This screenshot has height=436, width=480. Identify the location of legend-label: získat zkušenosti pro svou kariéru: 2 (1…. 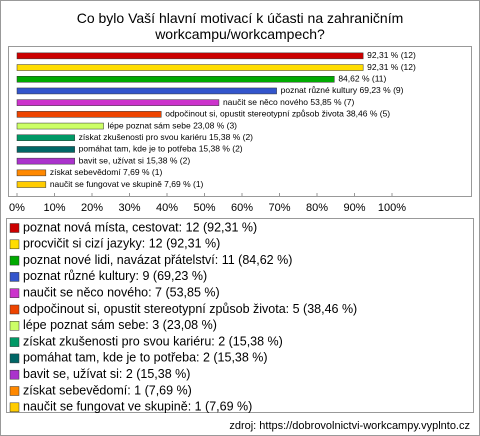
(153, 341).